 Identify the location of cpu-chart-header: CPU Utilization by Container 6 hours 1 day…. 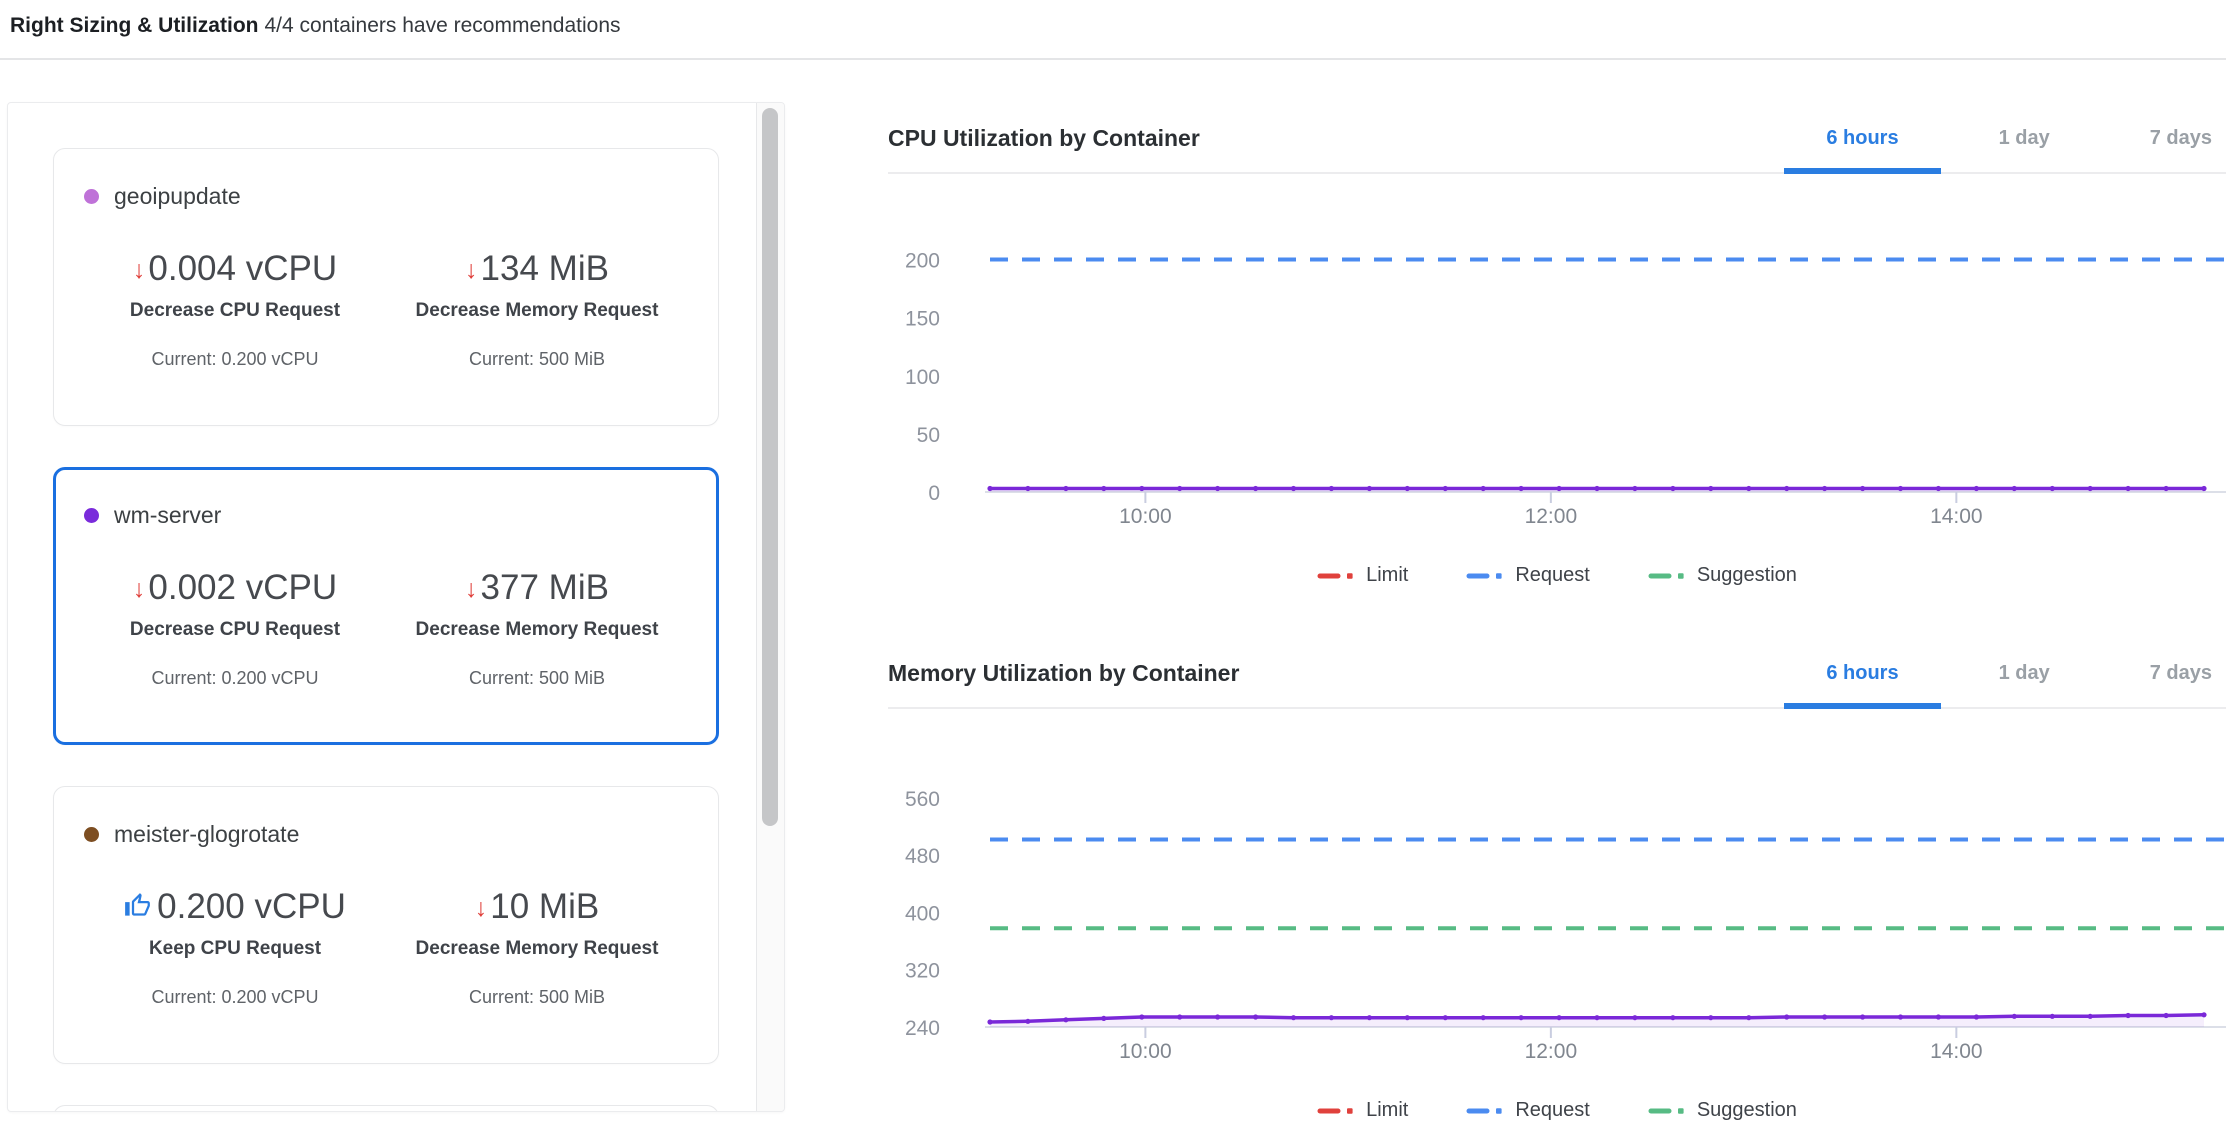
(1557, 142).